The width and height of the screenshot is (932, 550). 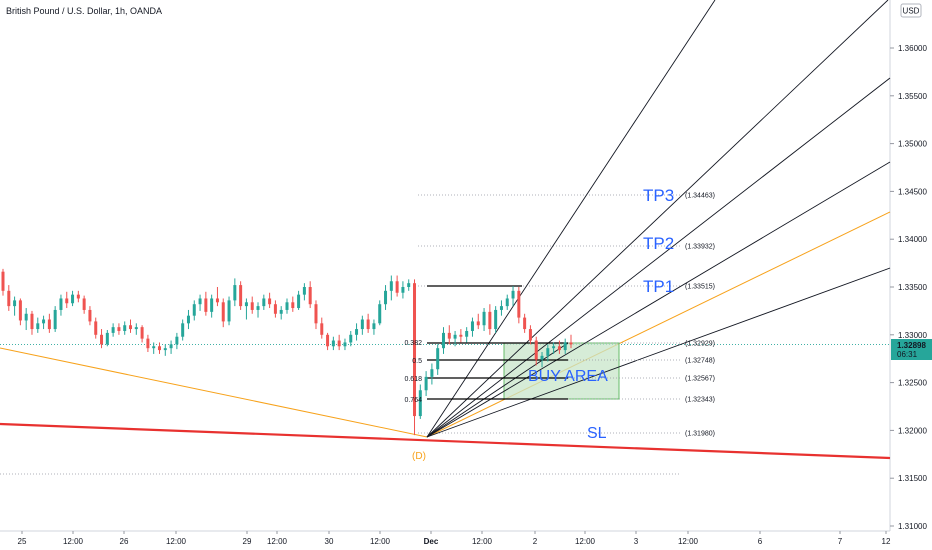 I want to click on price-tag-value: 1.32898, so click(x=911, y=345).